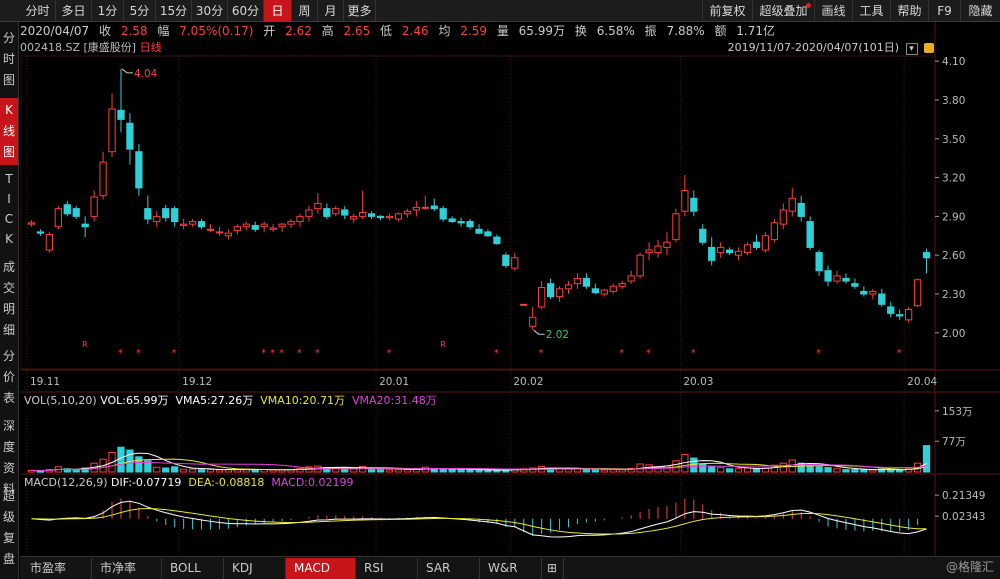 Image resolution: width=1000 pixels, height=579 pixels. What do you see at coordinates (360, 11) in the screenshot?
I see `period-tab-10: 更多` at bounding box center [360, 11].